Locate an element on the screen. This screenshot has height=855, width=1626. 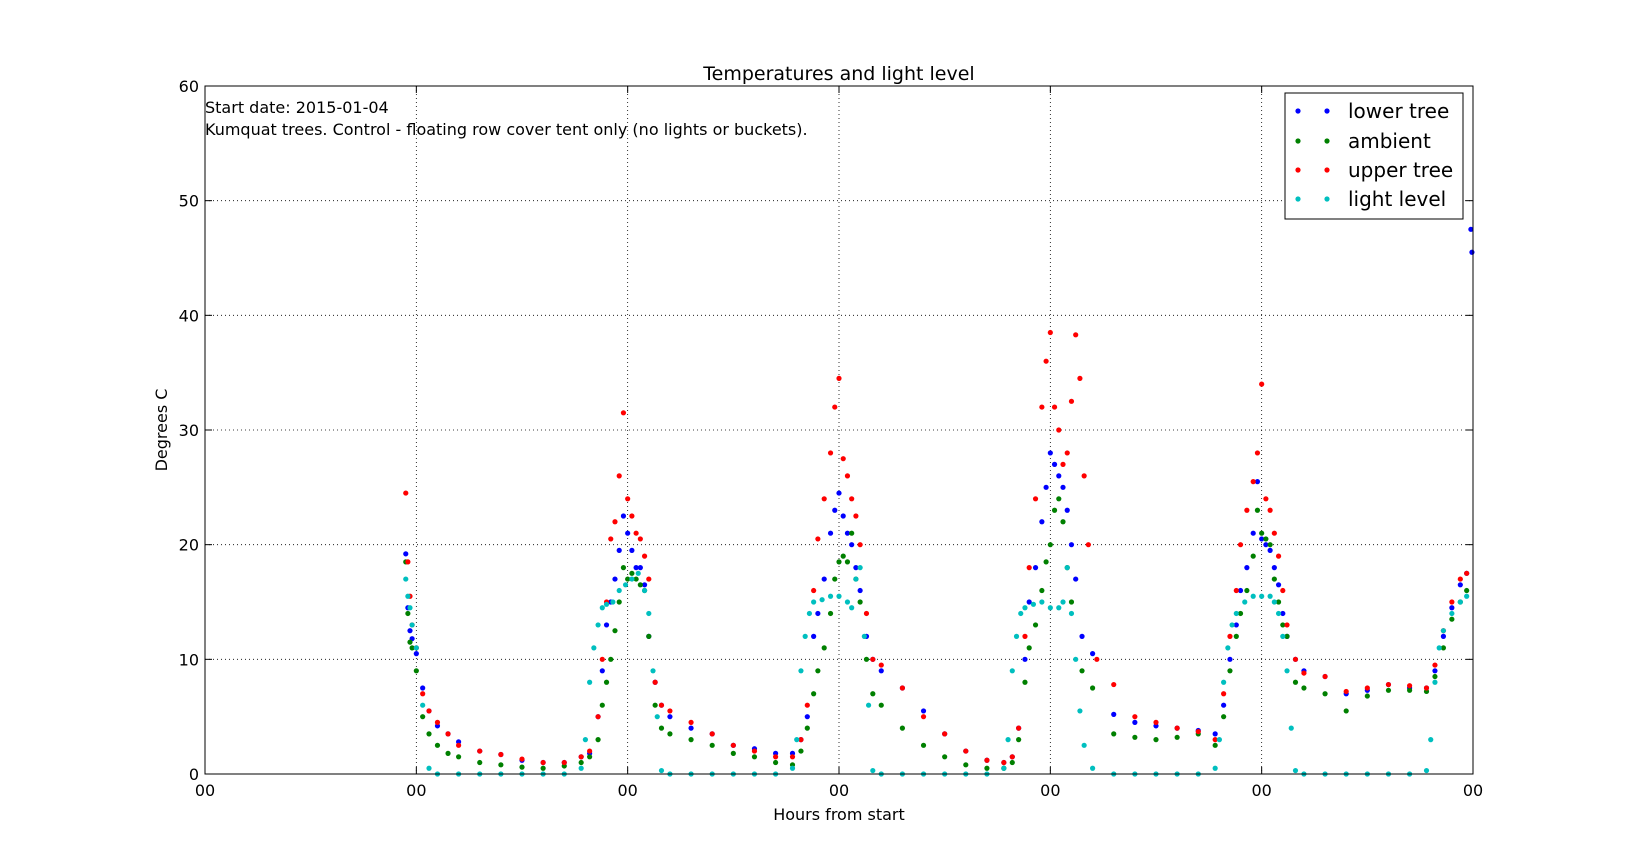
legend-marker is located at coordinates (1298, 141).